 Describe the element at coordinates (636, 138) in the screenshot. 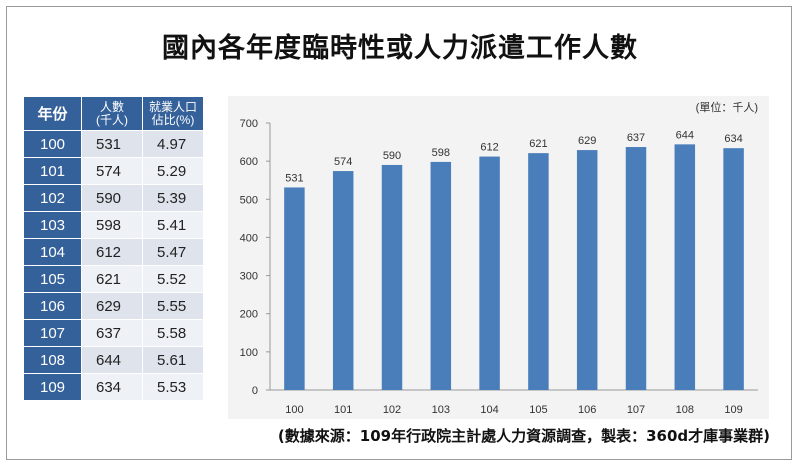

I see `data-label: 637` at that location.